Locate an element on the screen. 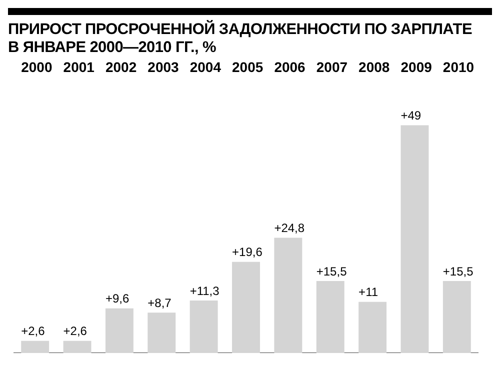 The image size is (500, 366). x-tick-label: 2001 is located at coordinates (79, 66).